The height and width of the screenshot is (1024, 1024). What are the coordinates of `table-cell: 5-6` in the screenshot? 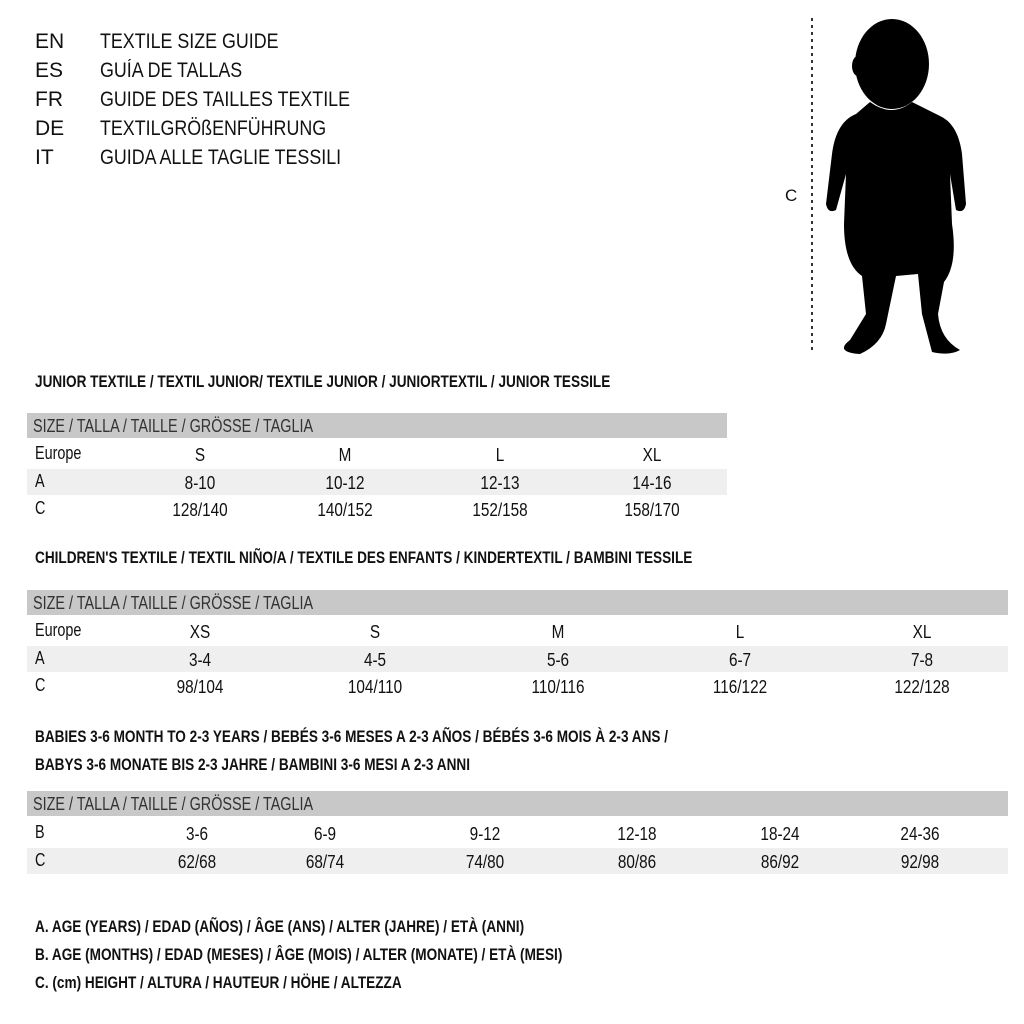 It's located at (558, 659).